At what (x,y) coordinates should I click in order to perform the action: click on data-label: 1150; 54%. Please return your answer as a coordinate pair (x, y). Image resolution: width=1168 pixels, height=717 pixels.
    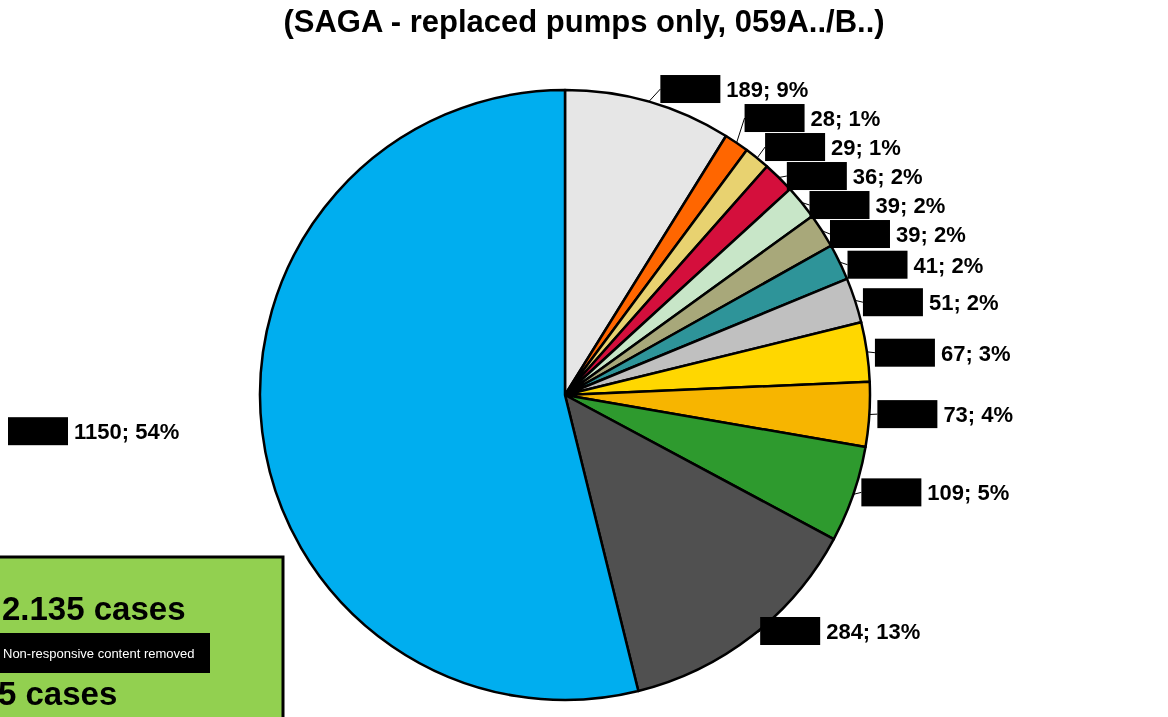
    Looking at the image, I should click on (127, 432).